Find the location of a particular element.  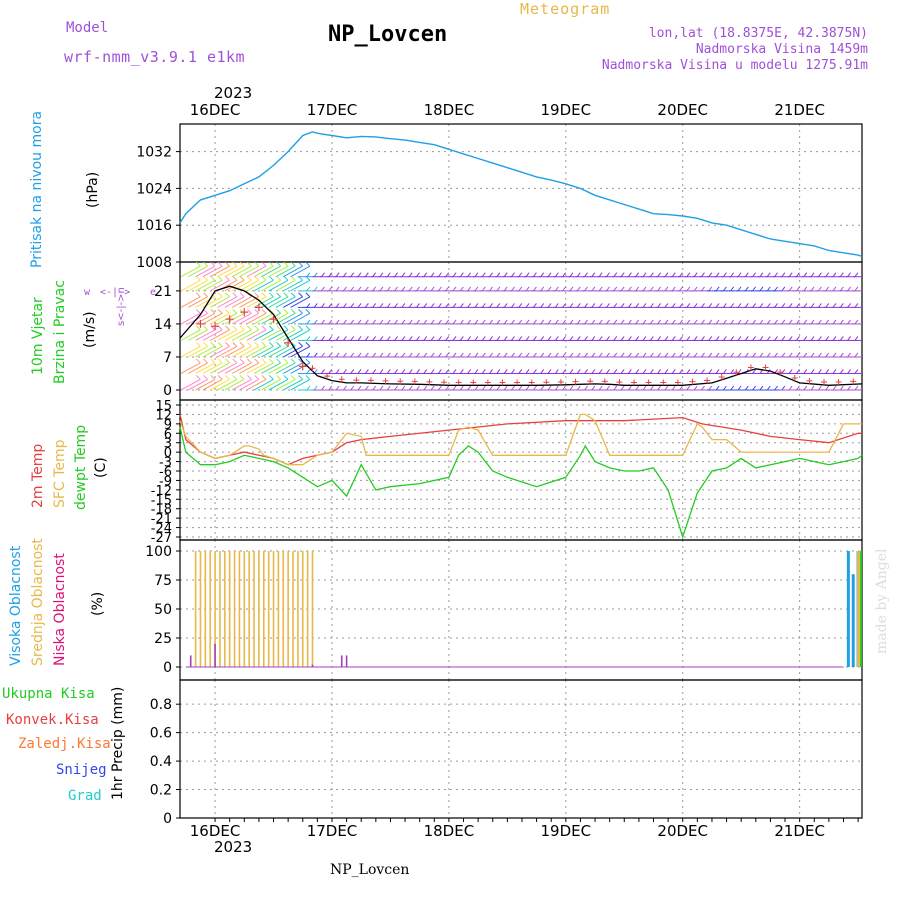

y-tick-label: 1008 is located at coordinates (154, 263).